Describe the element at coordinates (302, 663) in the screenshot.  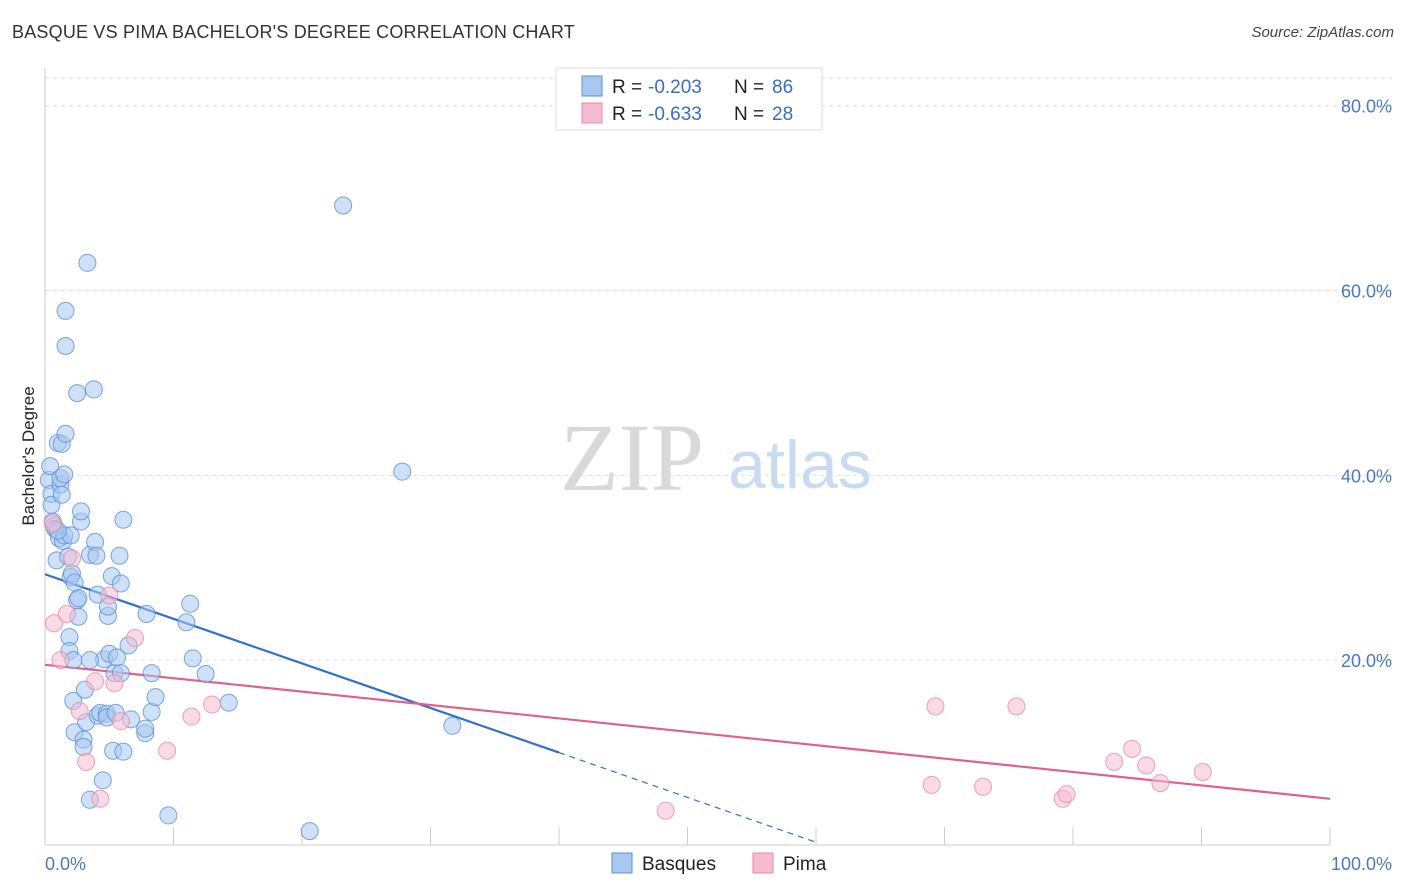
I see `trendline-basques` at that location.